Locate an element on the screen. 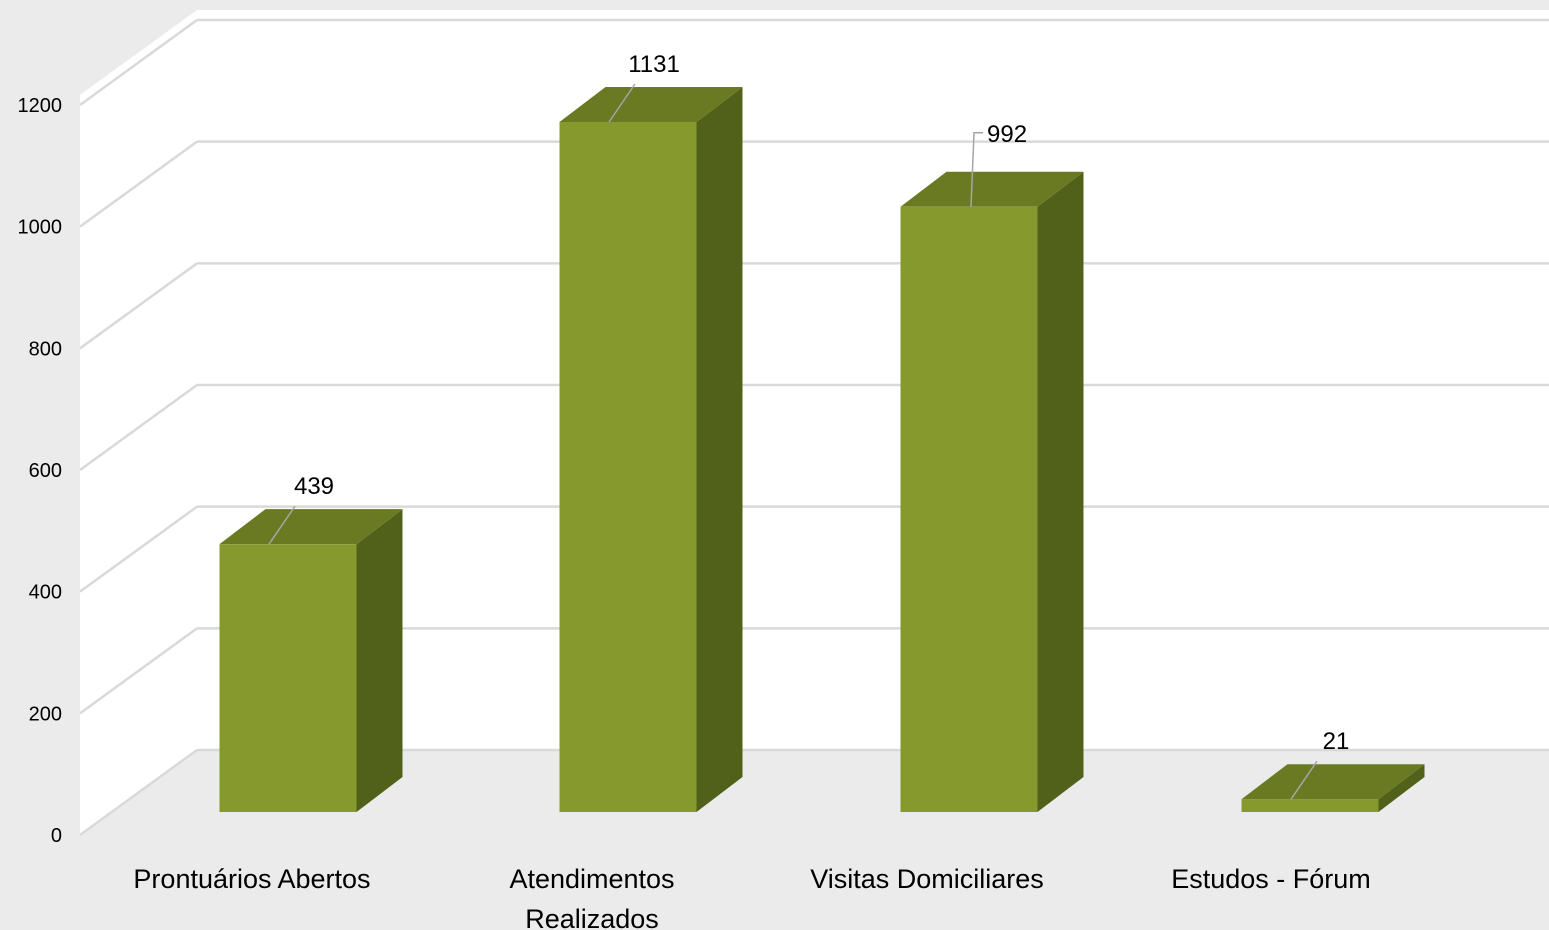  x-tick-label: Prontuários Abertos is located at coordinates (251, 879).